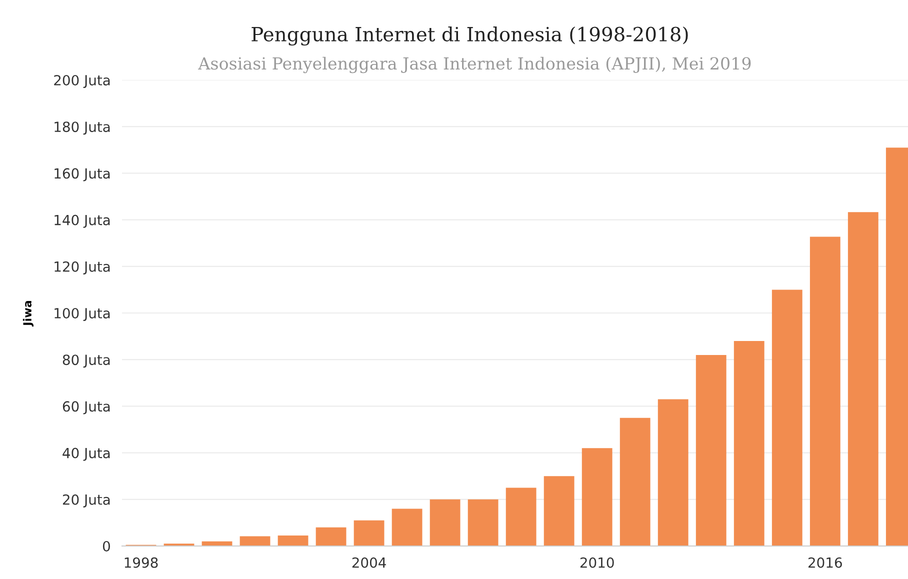  I want to click on y-tick-label: 120 Juta, so click(82, 267).